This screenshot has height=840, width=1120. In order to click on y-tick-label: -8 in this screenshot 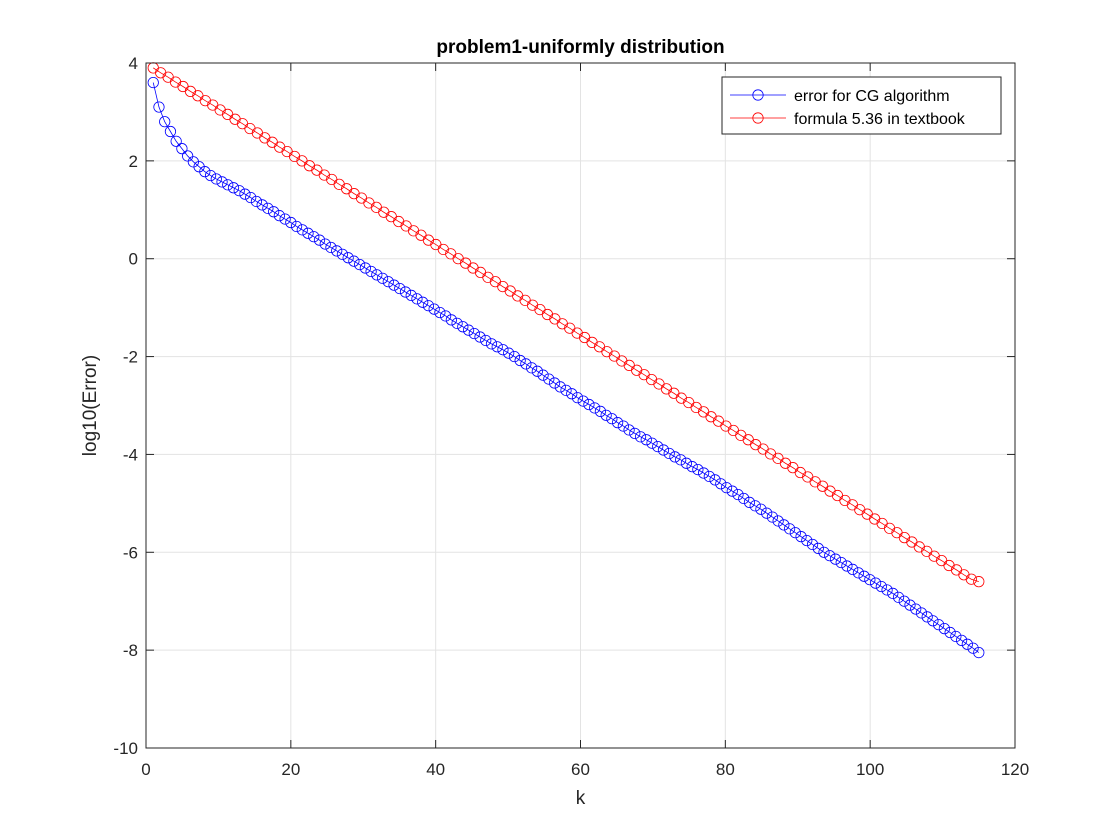, I will do `click(130, 650)`.